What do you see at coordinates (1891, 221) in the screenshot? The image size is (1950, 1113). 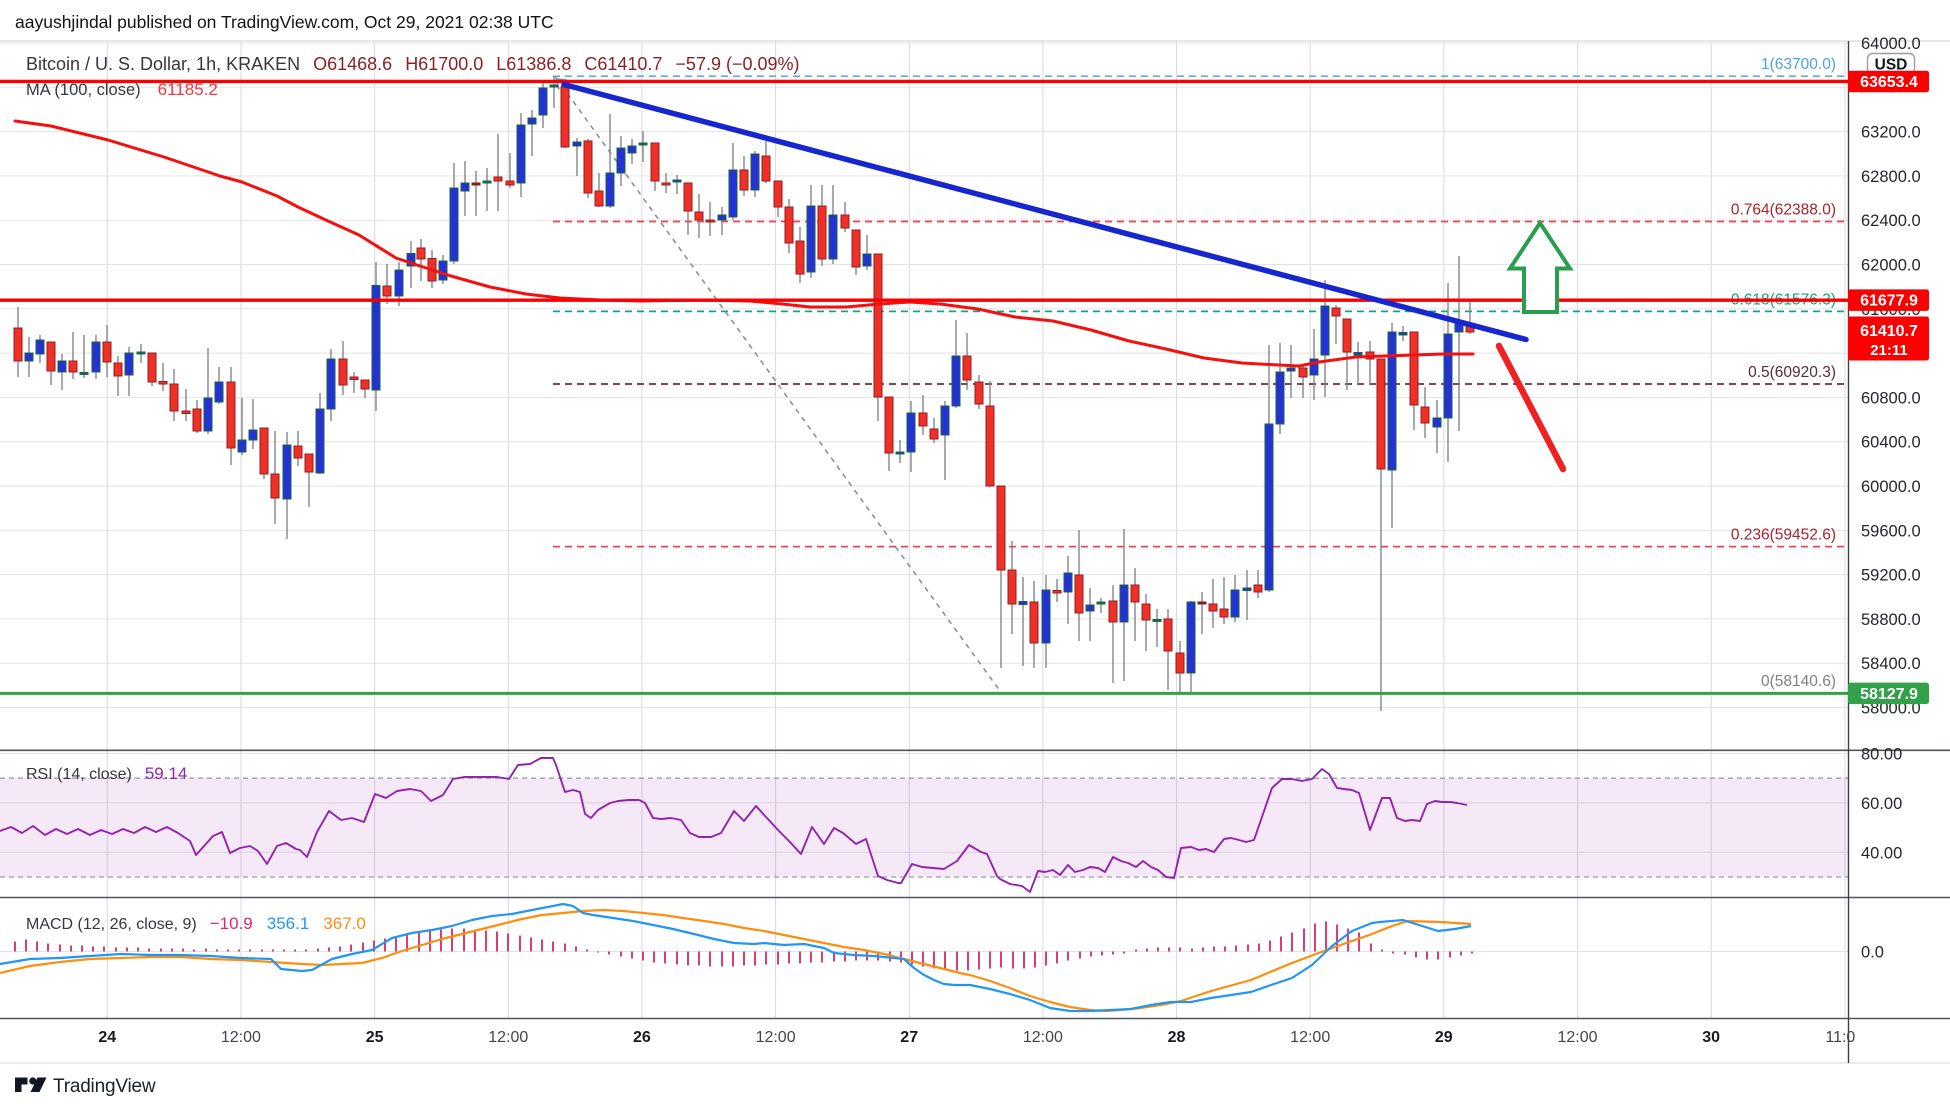 I see `svg-text: 62400.0` at bounding box center [1891, 221].